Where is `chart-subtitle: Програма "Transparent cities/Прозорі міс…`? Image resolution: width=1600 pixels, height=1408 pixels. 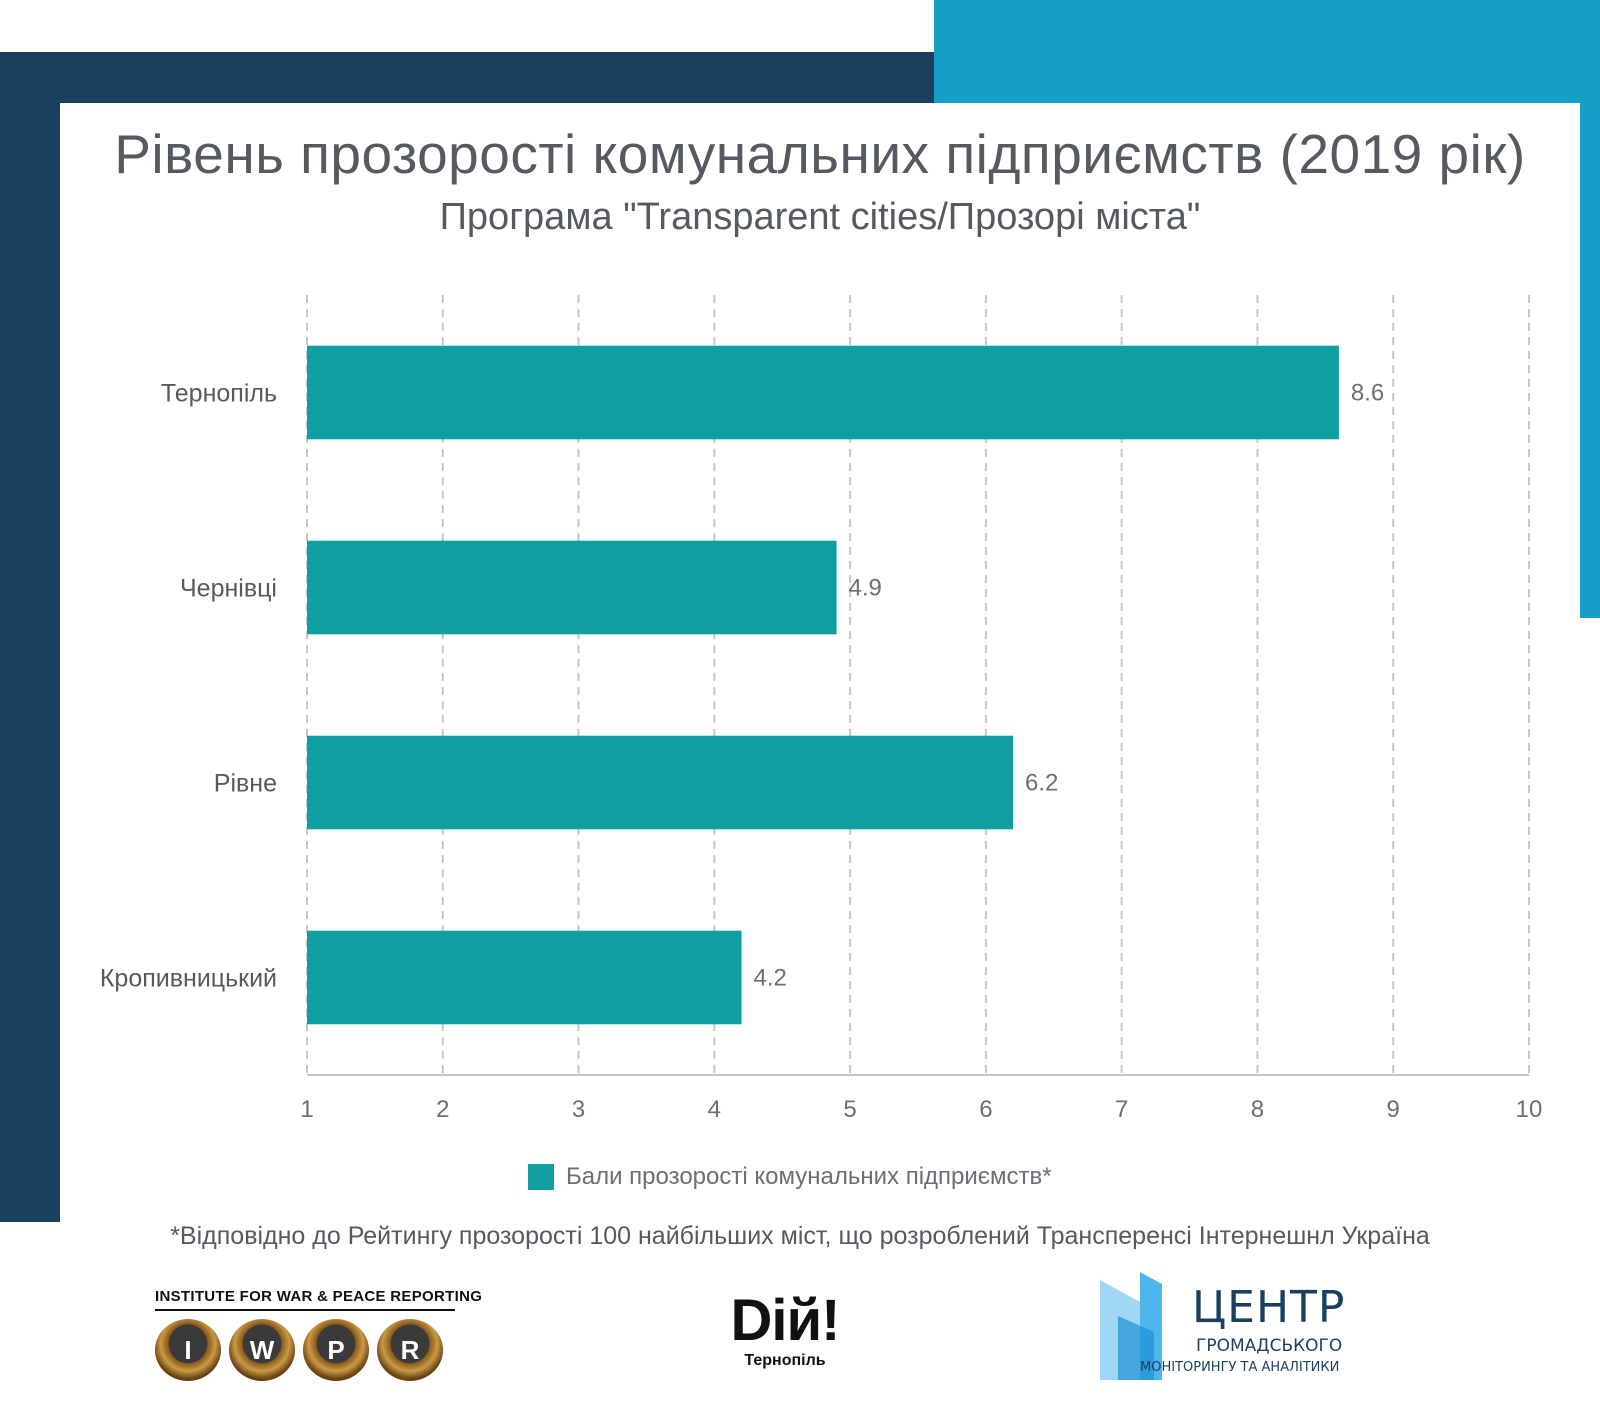 chart-subtitle: Програма "Transparent cities/Прозорі міс… is located at coordinates (820, 217).